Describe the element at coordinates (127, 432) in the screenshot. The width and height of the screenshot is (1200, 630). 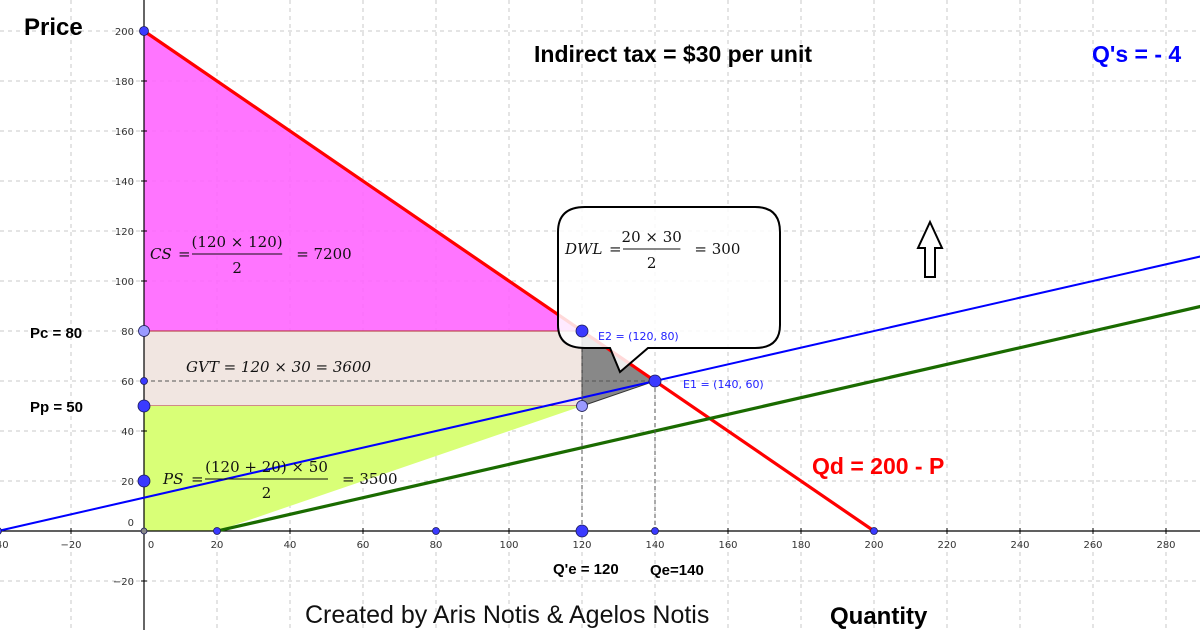
I see `y-tick-label: 40` at that location.